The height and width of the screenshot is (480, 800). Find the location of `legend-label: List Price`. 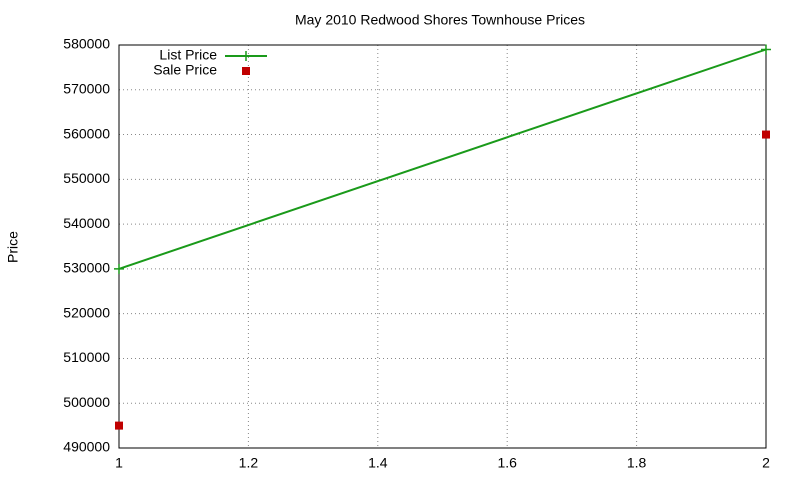

legend-label: List Price is located at coordinates (188, 55).